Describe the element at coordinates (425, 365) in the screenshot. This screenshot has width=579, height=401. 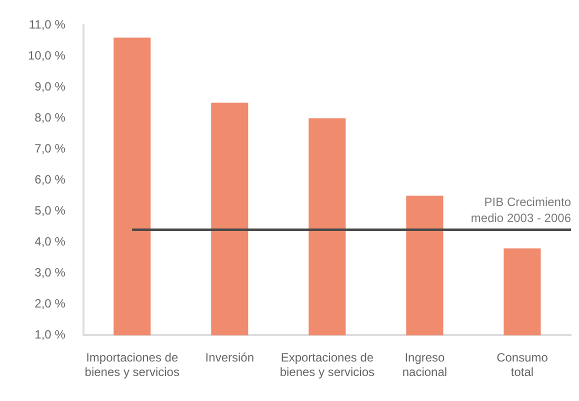
I see `x-tick-label: Ingreso nacional` at that location.